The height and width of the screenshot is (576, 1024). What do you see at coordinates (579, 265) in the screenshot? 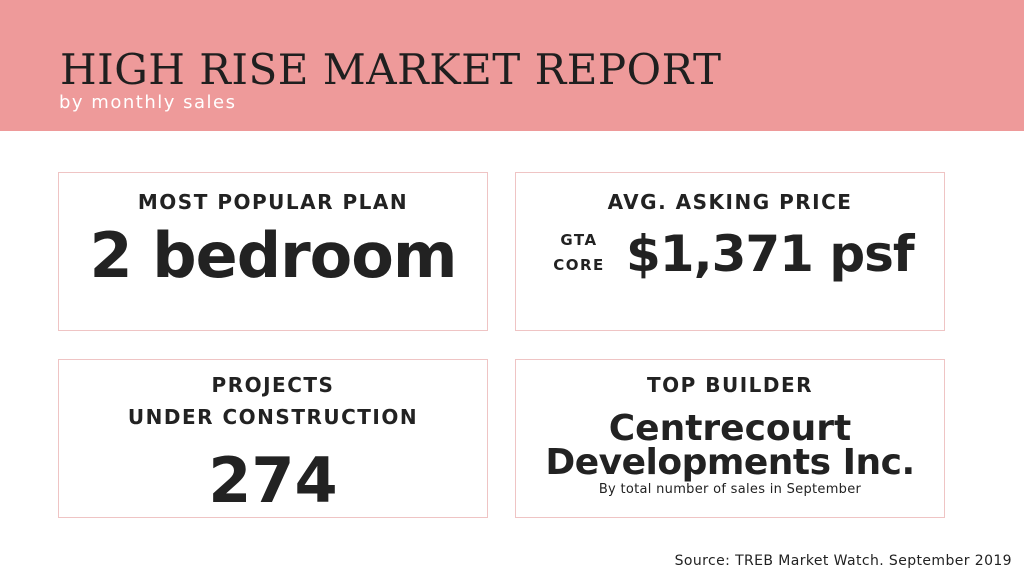
I see `region-label-line-2: CORE` at bounding box center [579, 265].